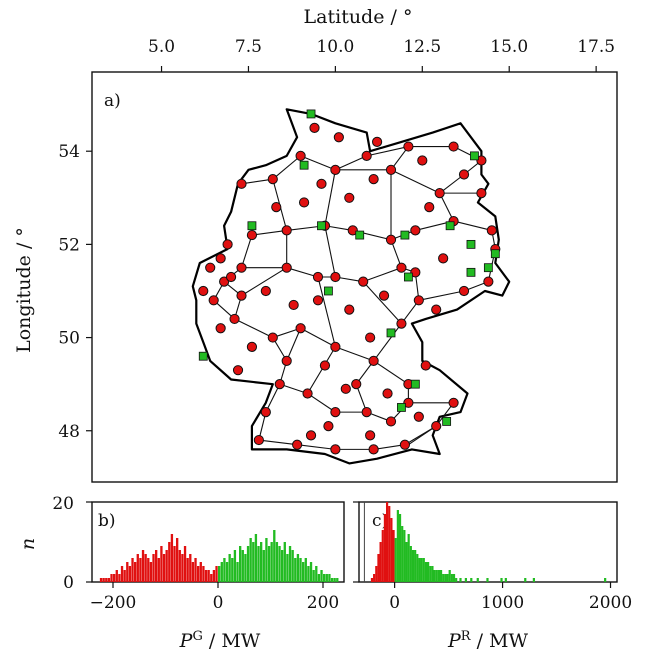 This screenshot has height=658, width=648. I want to click on panel-a-tag: a), so click(112, 101).